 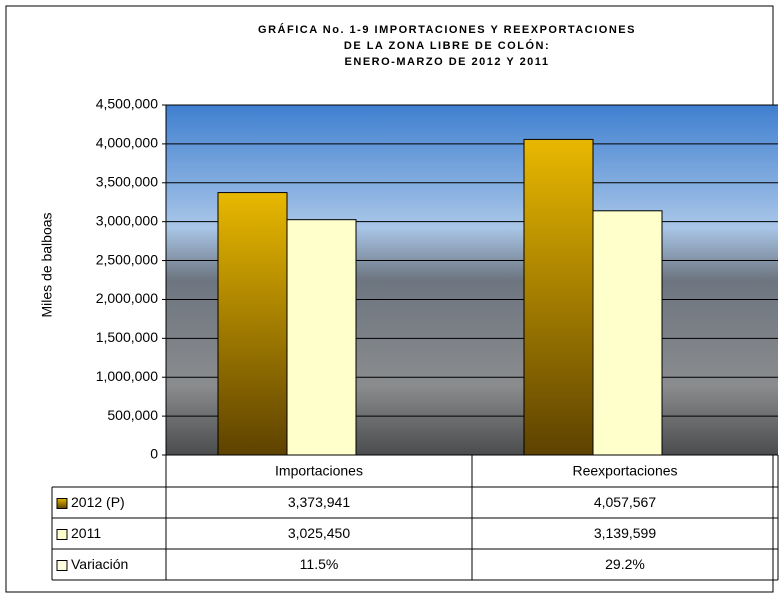 What do you see at coordinates (127, 104) in the screenshot?
I see `y-tick-label: 4,500,000` at bounding box center [127, 104].